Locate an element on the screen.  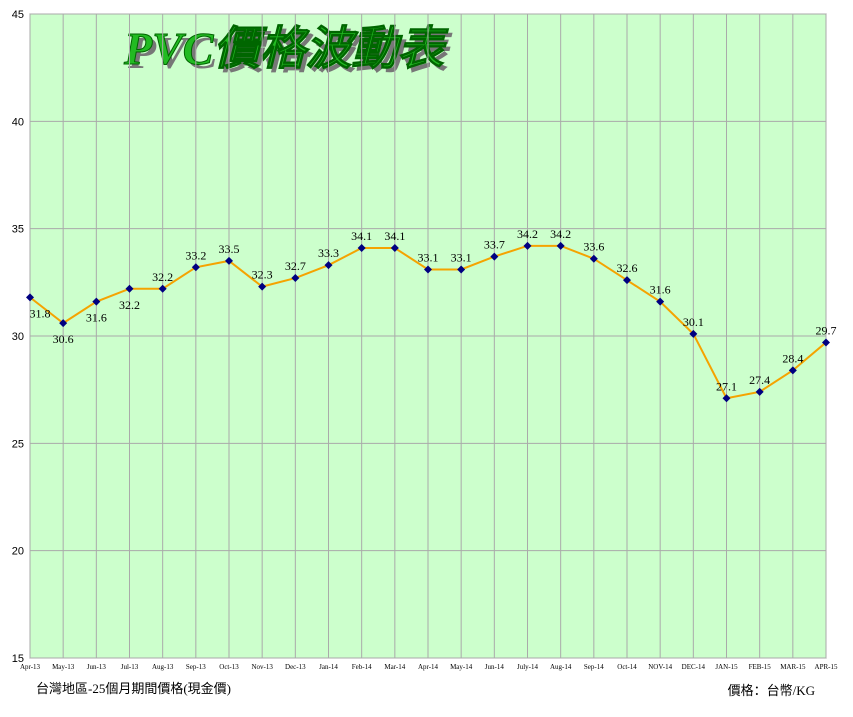
x-tick-label: Jun-14 is located at coordinates (495, 667).